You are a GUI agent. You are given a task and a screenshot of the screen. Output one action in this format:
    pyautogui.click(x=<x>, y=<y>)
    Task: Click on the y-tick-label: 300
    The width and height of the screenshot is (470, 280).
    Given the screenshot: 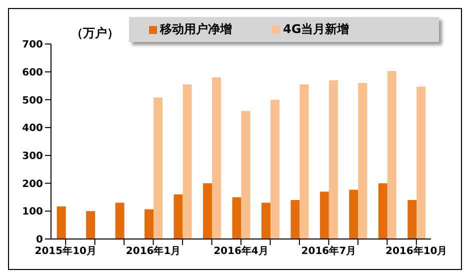 What is the action you would take?
    pyautogui.click(x=33, y=156)
    